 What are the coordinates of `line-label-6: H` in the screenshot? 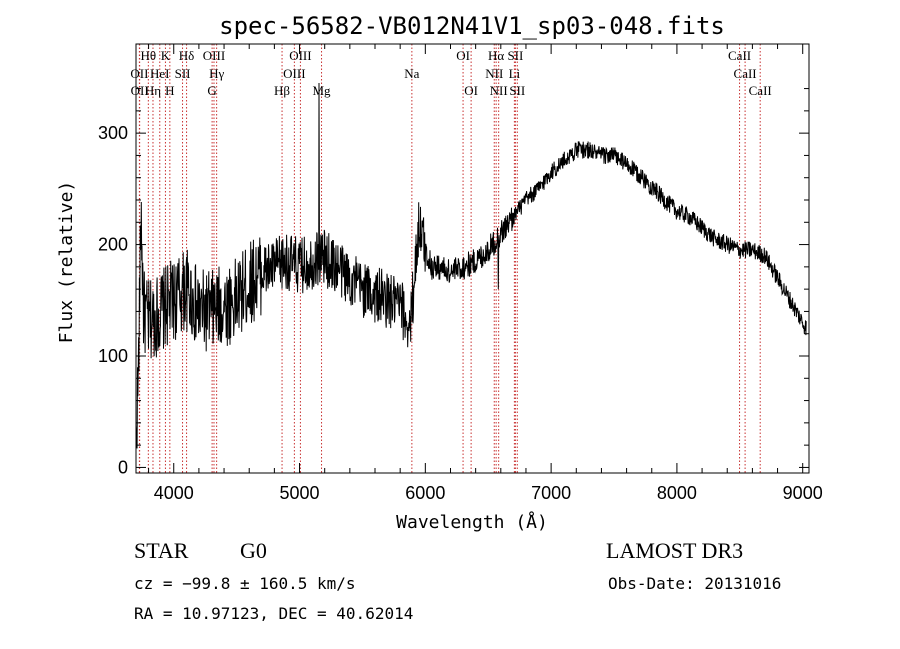 It's located at (169, 90).